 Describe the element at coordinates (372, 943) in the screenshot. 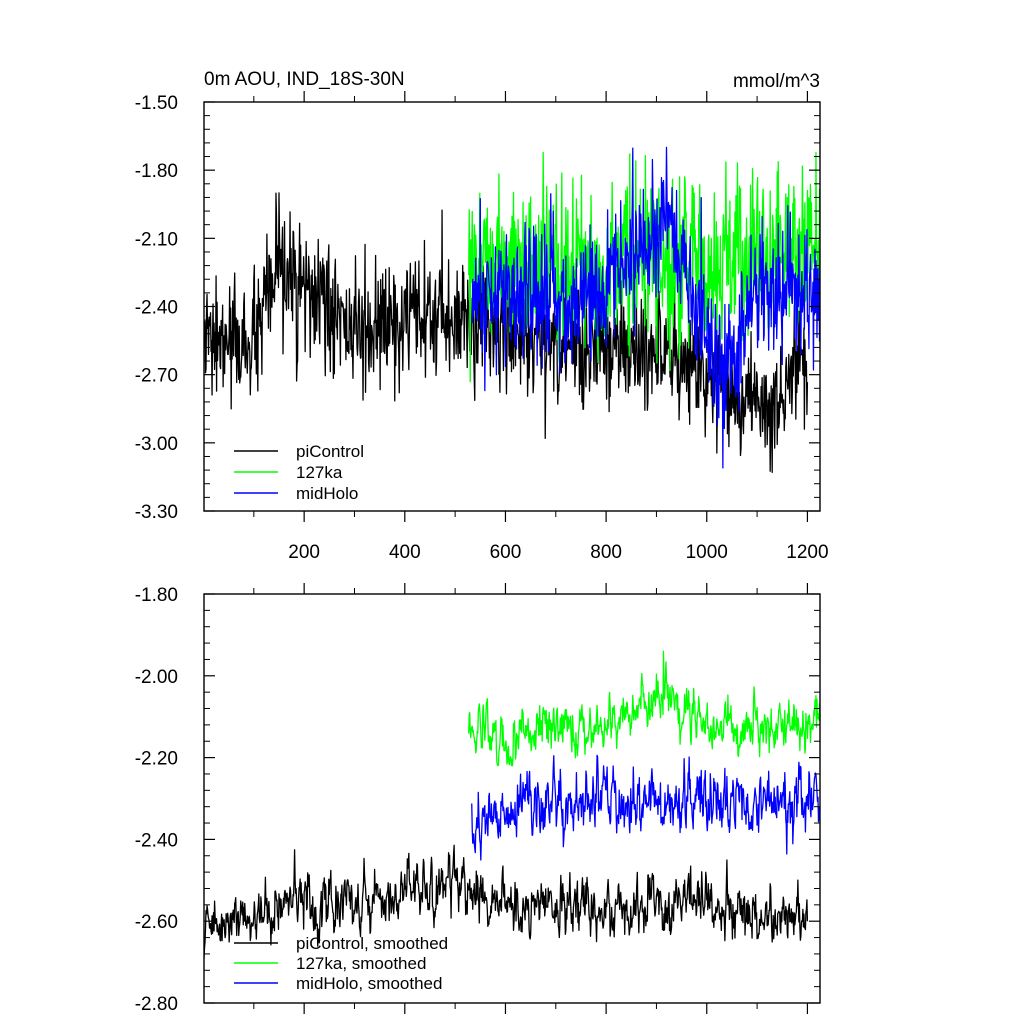

I see `legend-label: piControl, smoothed` at that location.